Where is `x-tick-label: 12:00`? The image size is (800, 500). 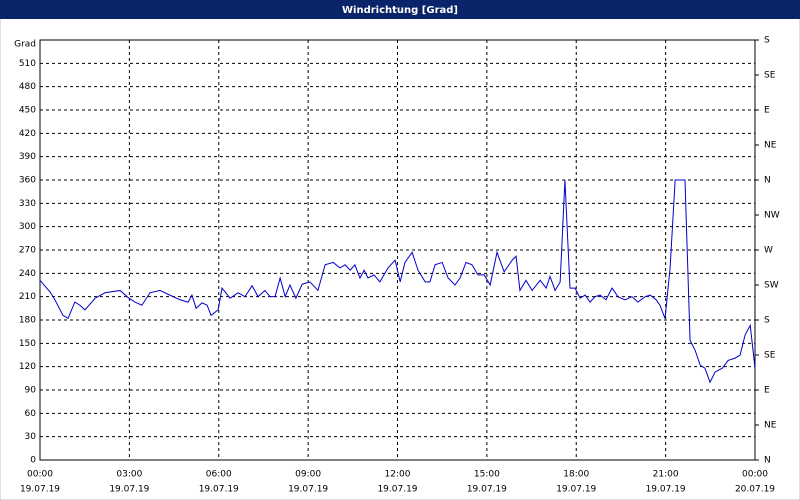 x-tick-label: 12:00 is located at coordinates (398, 475).